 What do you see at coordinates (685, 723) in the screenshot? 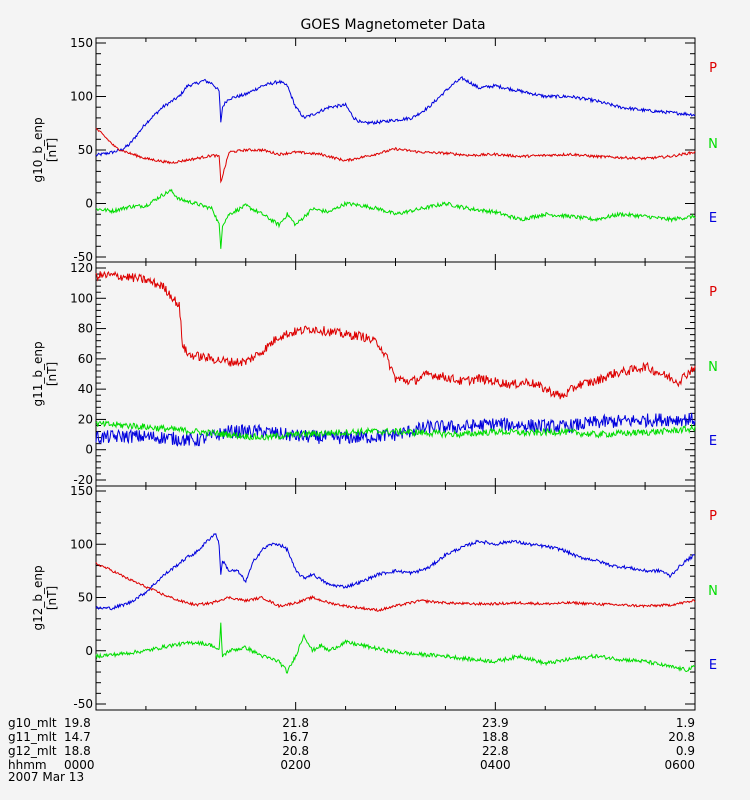
I see `footer-value: 1.9` at bounding box center [685, 723].